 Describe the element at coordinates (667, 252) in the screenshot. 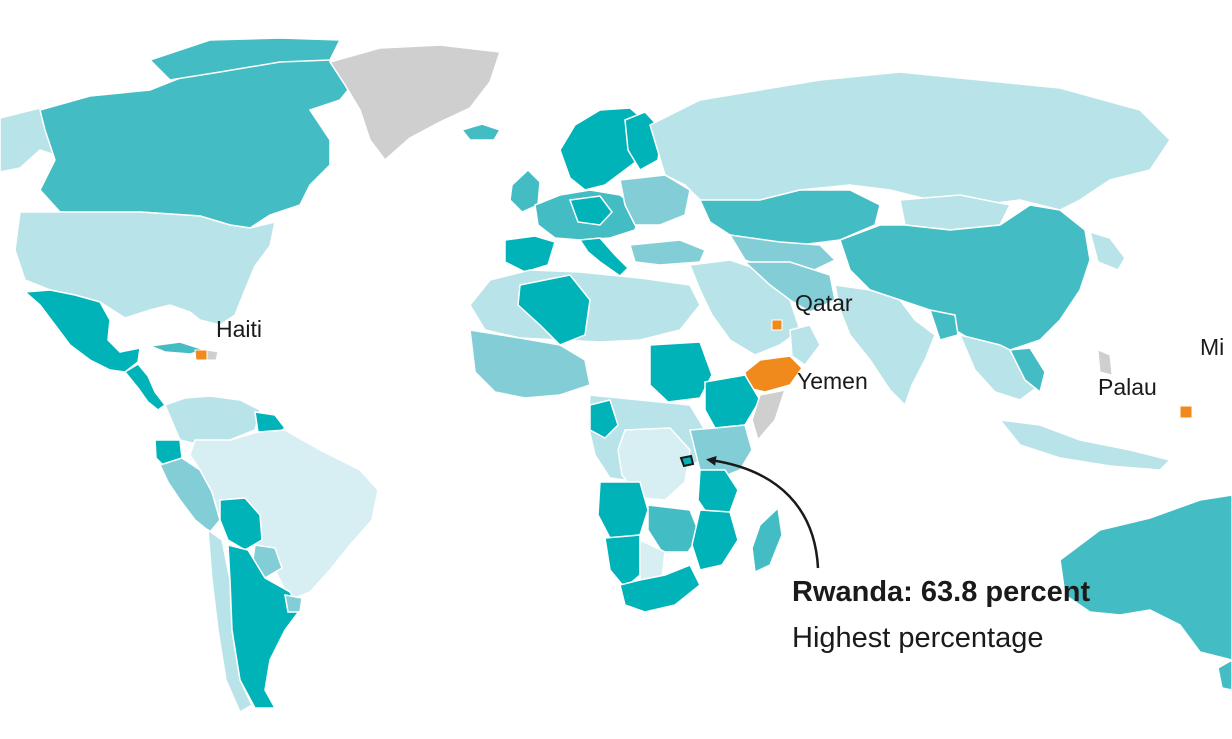

I see `country-turkey` at that location.